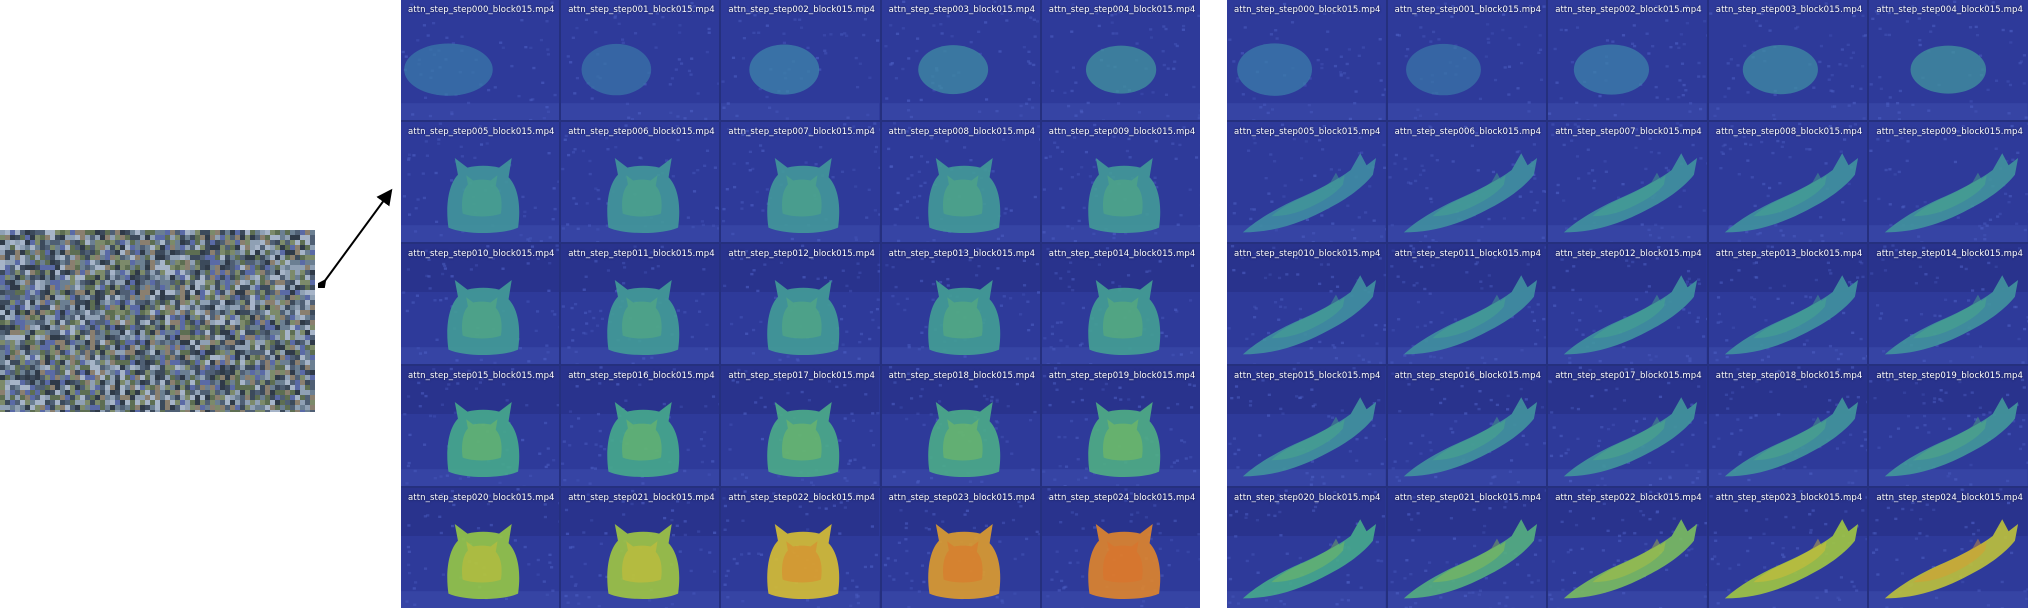 This screenshot has height=608, width=2028. Describe the element at coordinates (355, 238) in the screenshot. I see `double-arrow-icon` at that location.